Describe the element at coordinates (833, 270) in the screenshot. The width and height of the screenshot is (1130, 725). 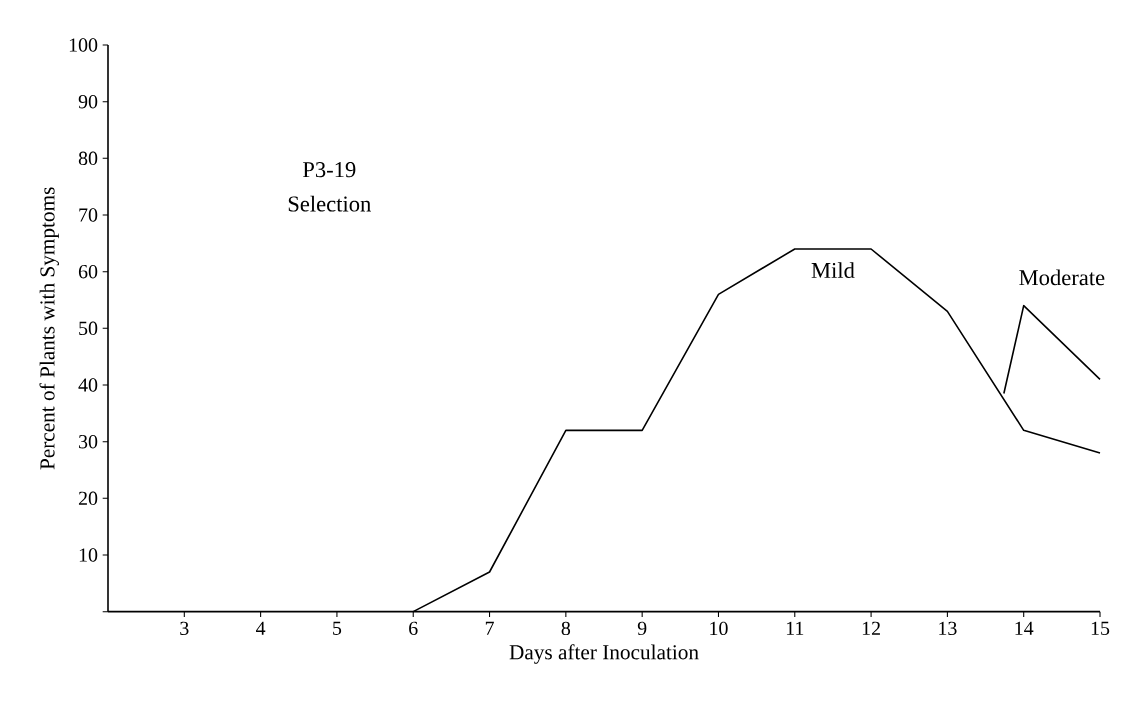
I see `series-label: Mild` at that location.